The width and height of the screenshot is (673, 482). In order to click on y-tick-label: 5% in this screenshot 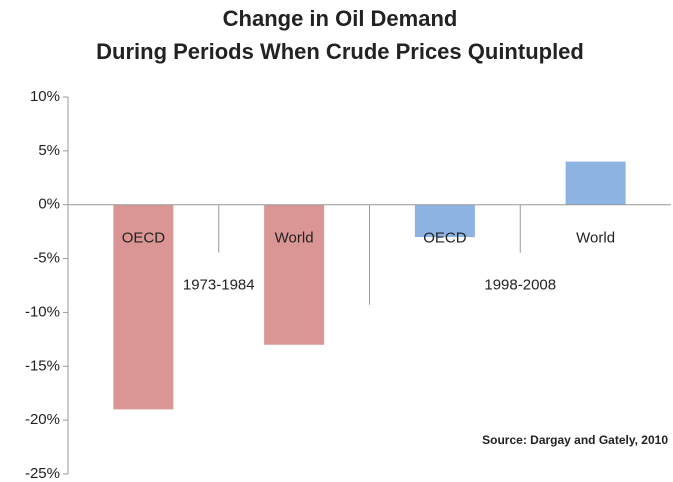, I will do `click(49, 150)`.